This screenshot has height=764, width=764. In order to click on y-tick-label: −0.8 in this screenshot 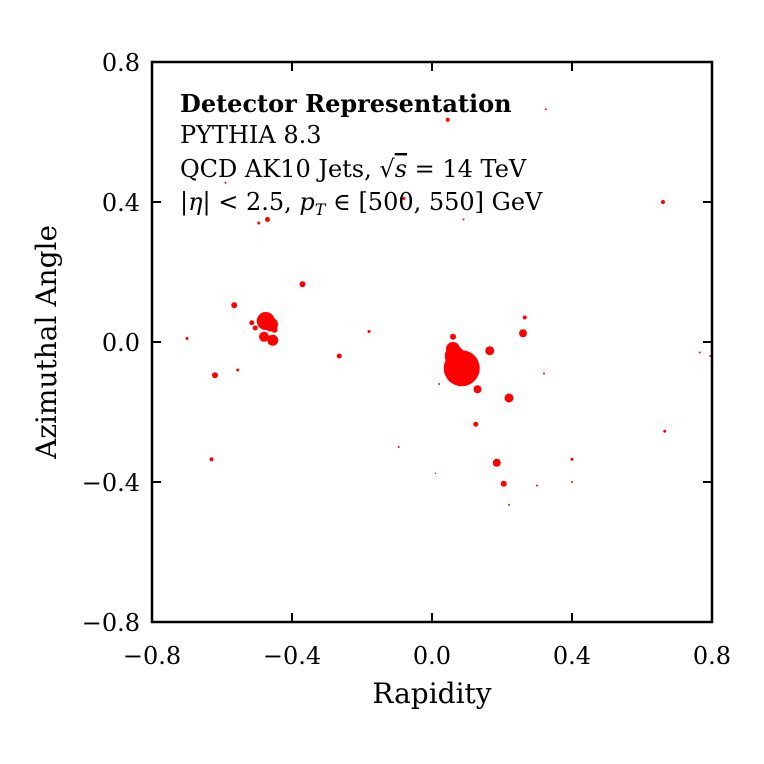, I will do `click(111, 623)`.